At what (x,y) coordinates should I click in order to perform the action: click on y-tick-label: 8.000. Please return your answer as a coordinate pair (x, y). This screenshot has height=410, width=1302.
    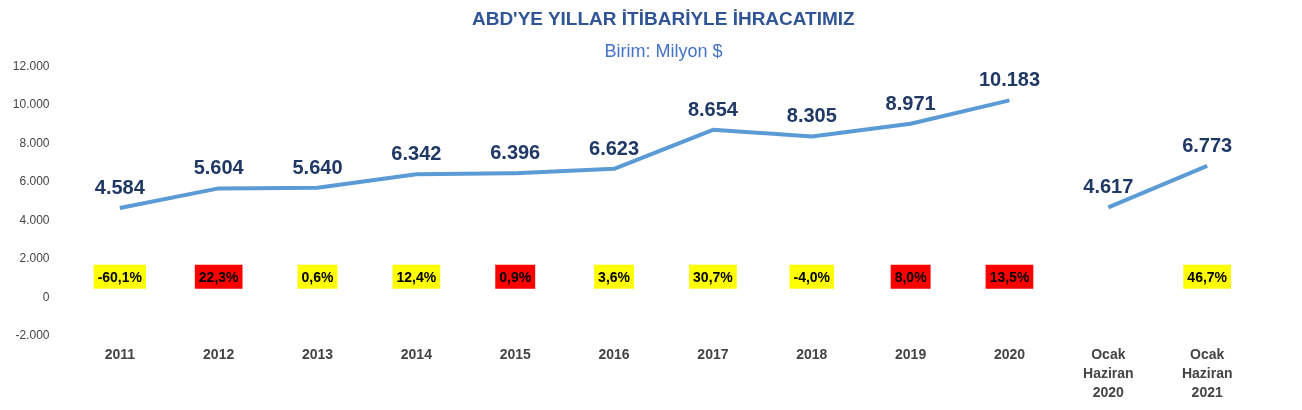
    Looking at the image, I should click on (34, 142).